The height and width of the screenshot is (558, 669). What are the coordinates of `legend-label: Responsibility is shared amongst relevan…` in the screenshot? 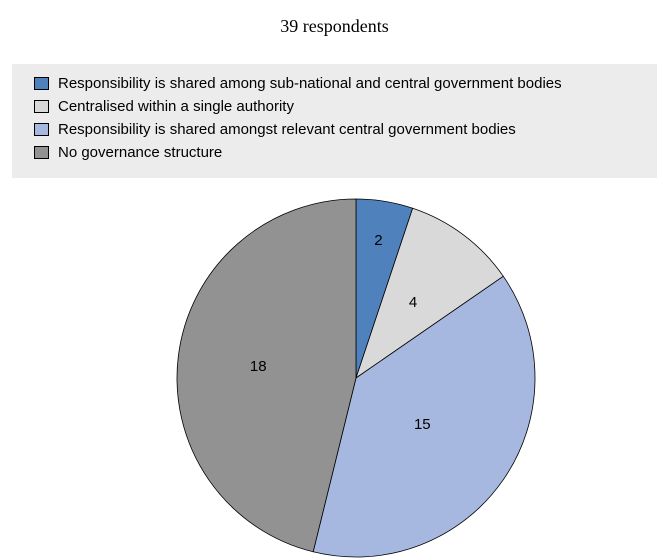 It's located at (287, 129).